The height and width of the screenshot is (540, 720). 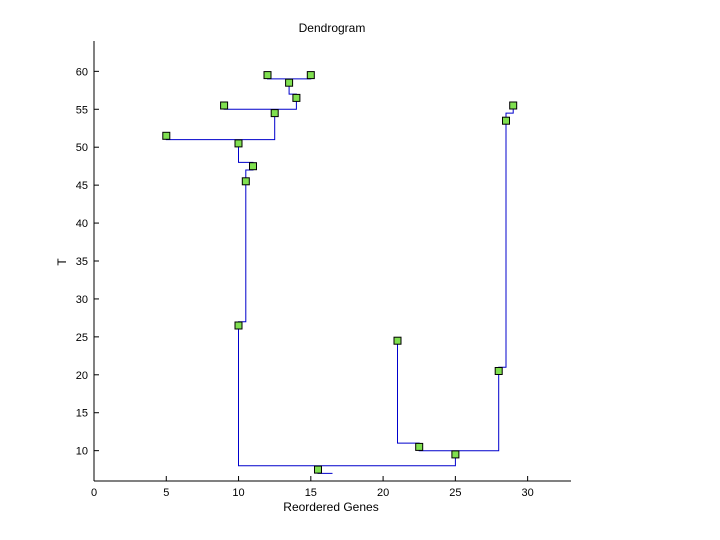 I want to click on y-tick-label-20: 20, so click(x=82, y=376).